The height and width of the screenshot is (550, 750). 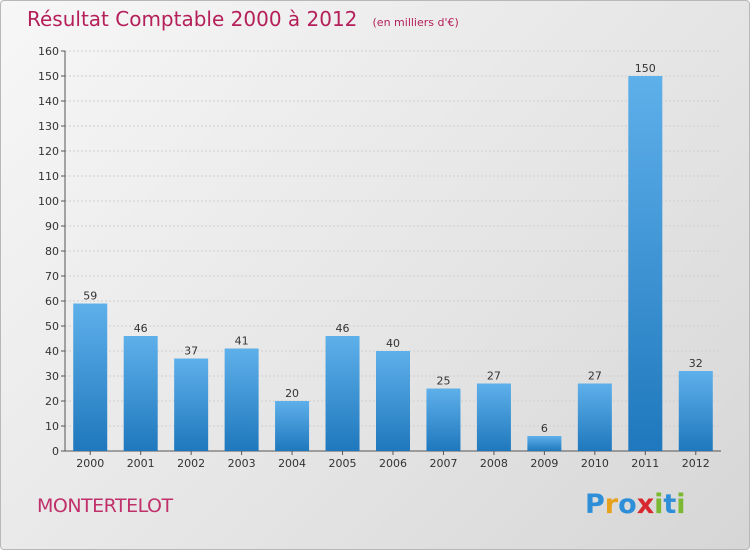 I want to click on bar-2009, so click(x=544, y=443).